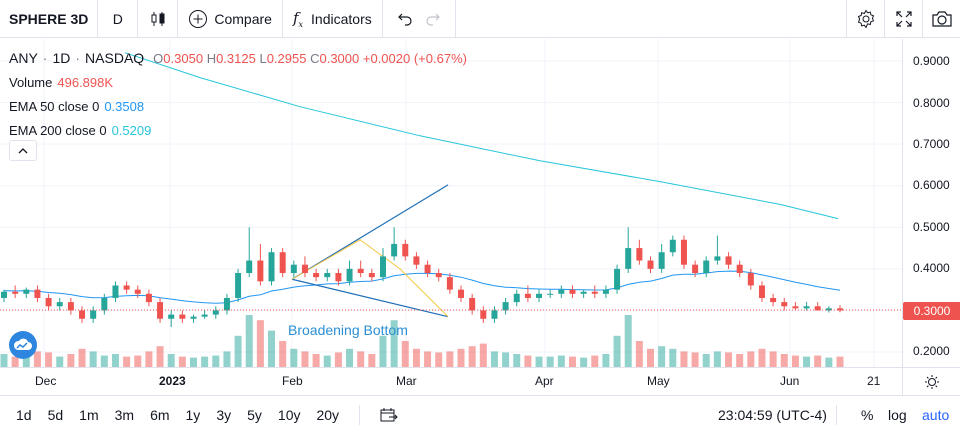 This screenshot has width=960, height=434. Describe the element at coordinates (931, 144) in the screenshot. I see `price-tick: 0.7000` at that location.